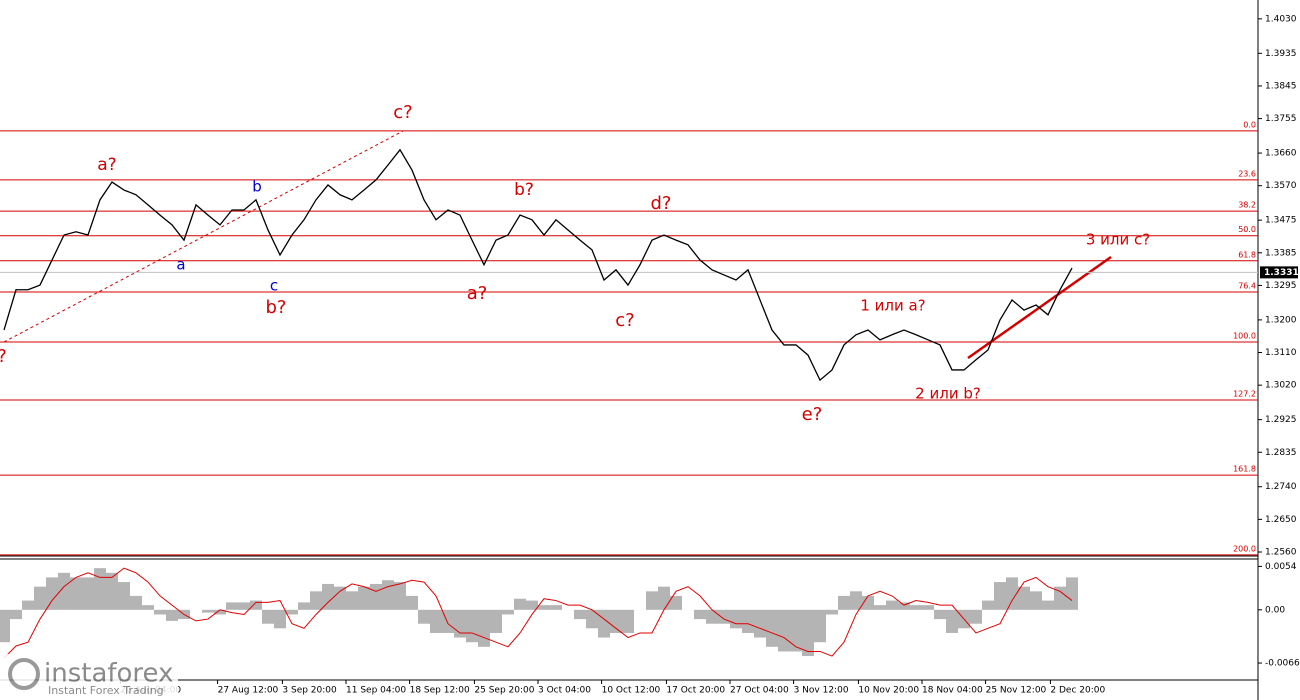 This screenshot has width=1300, height=700. I want to click on y-tick-label: 1.3755, so click(1281, 119).